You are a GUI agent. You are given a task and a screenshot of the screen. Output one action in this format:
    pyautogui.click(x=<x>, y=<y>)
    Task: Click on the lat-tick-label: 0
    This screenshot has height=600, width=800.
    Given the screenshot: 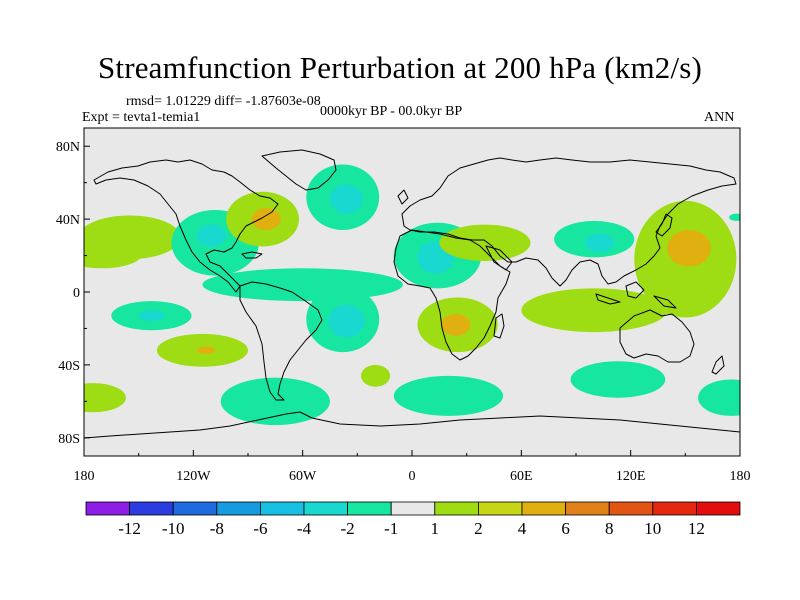 What is the action you would take?
    pyautogui.click(x=76, y=293)
    